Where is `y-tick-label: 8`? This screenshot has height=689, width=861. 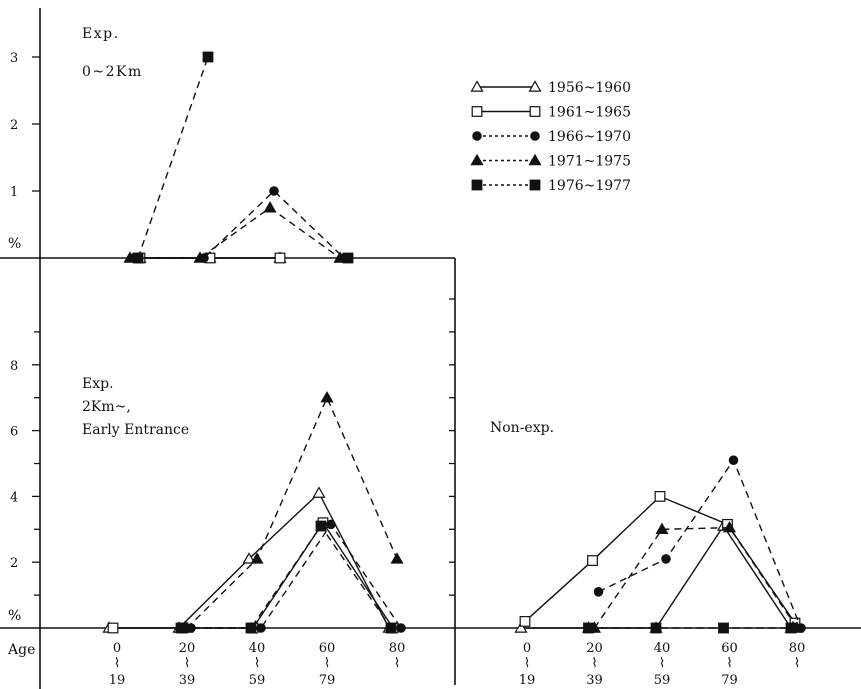 y-tick-label: 8 is located at coordinates (14, 366).